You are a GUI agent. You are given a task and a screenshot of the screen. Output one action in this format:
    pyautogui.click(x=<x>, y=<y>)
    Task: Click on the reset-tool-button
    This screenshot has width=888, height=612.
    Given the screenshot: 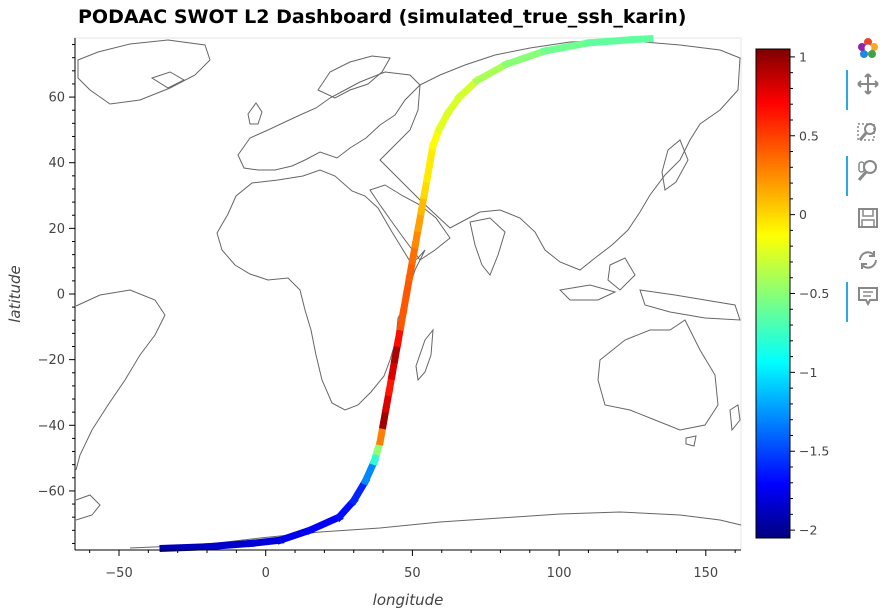 What is the action you would take?
    pyautogui.click(x=866, y=260)
    